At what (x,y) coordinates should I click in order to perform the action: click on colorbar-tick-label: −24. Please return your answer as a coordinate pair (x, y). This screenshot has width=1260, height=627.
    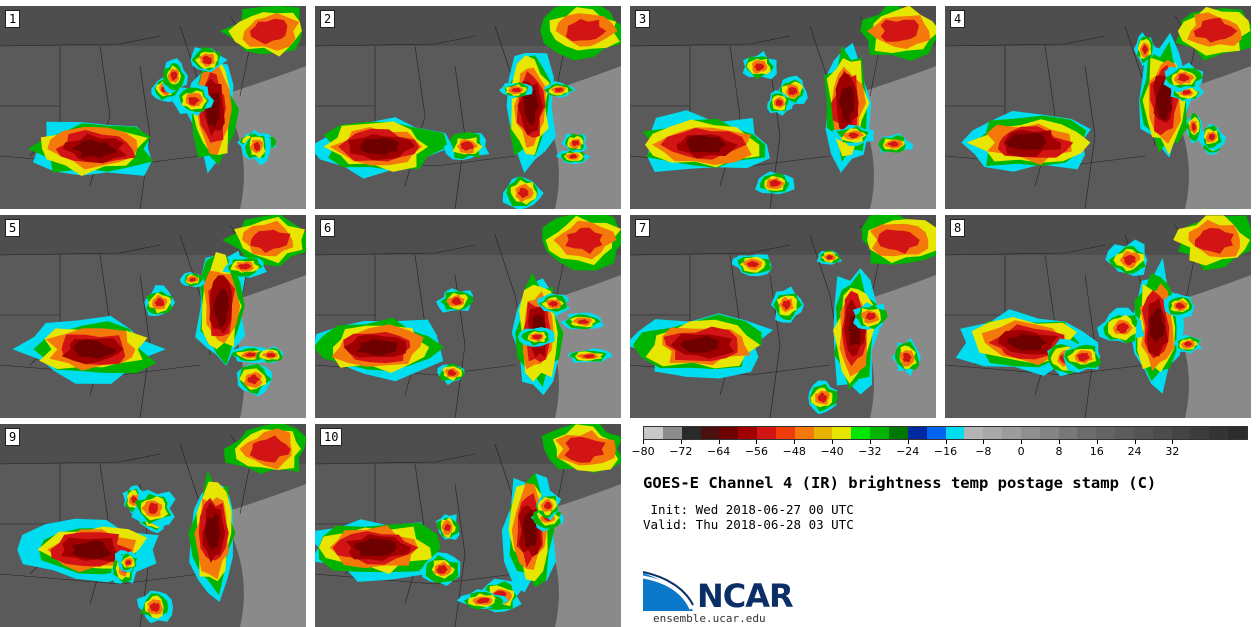
    Looking at the image, I should click on (908, 451).